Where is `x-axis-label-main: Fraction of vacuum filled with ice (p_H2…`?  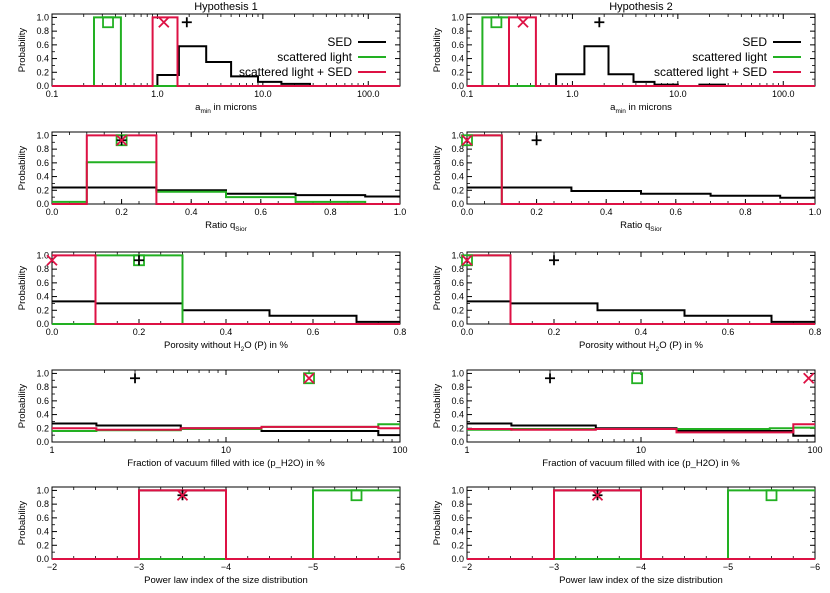
x-axis-label-main: Fraction of vacuum filled with ice (p_H2… is located at coordinates (641, 463).